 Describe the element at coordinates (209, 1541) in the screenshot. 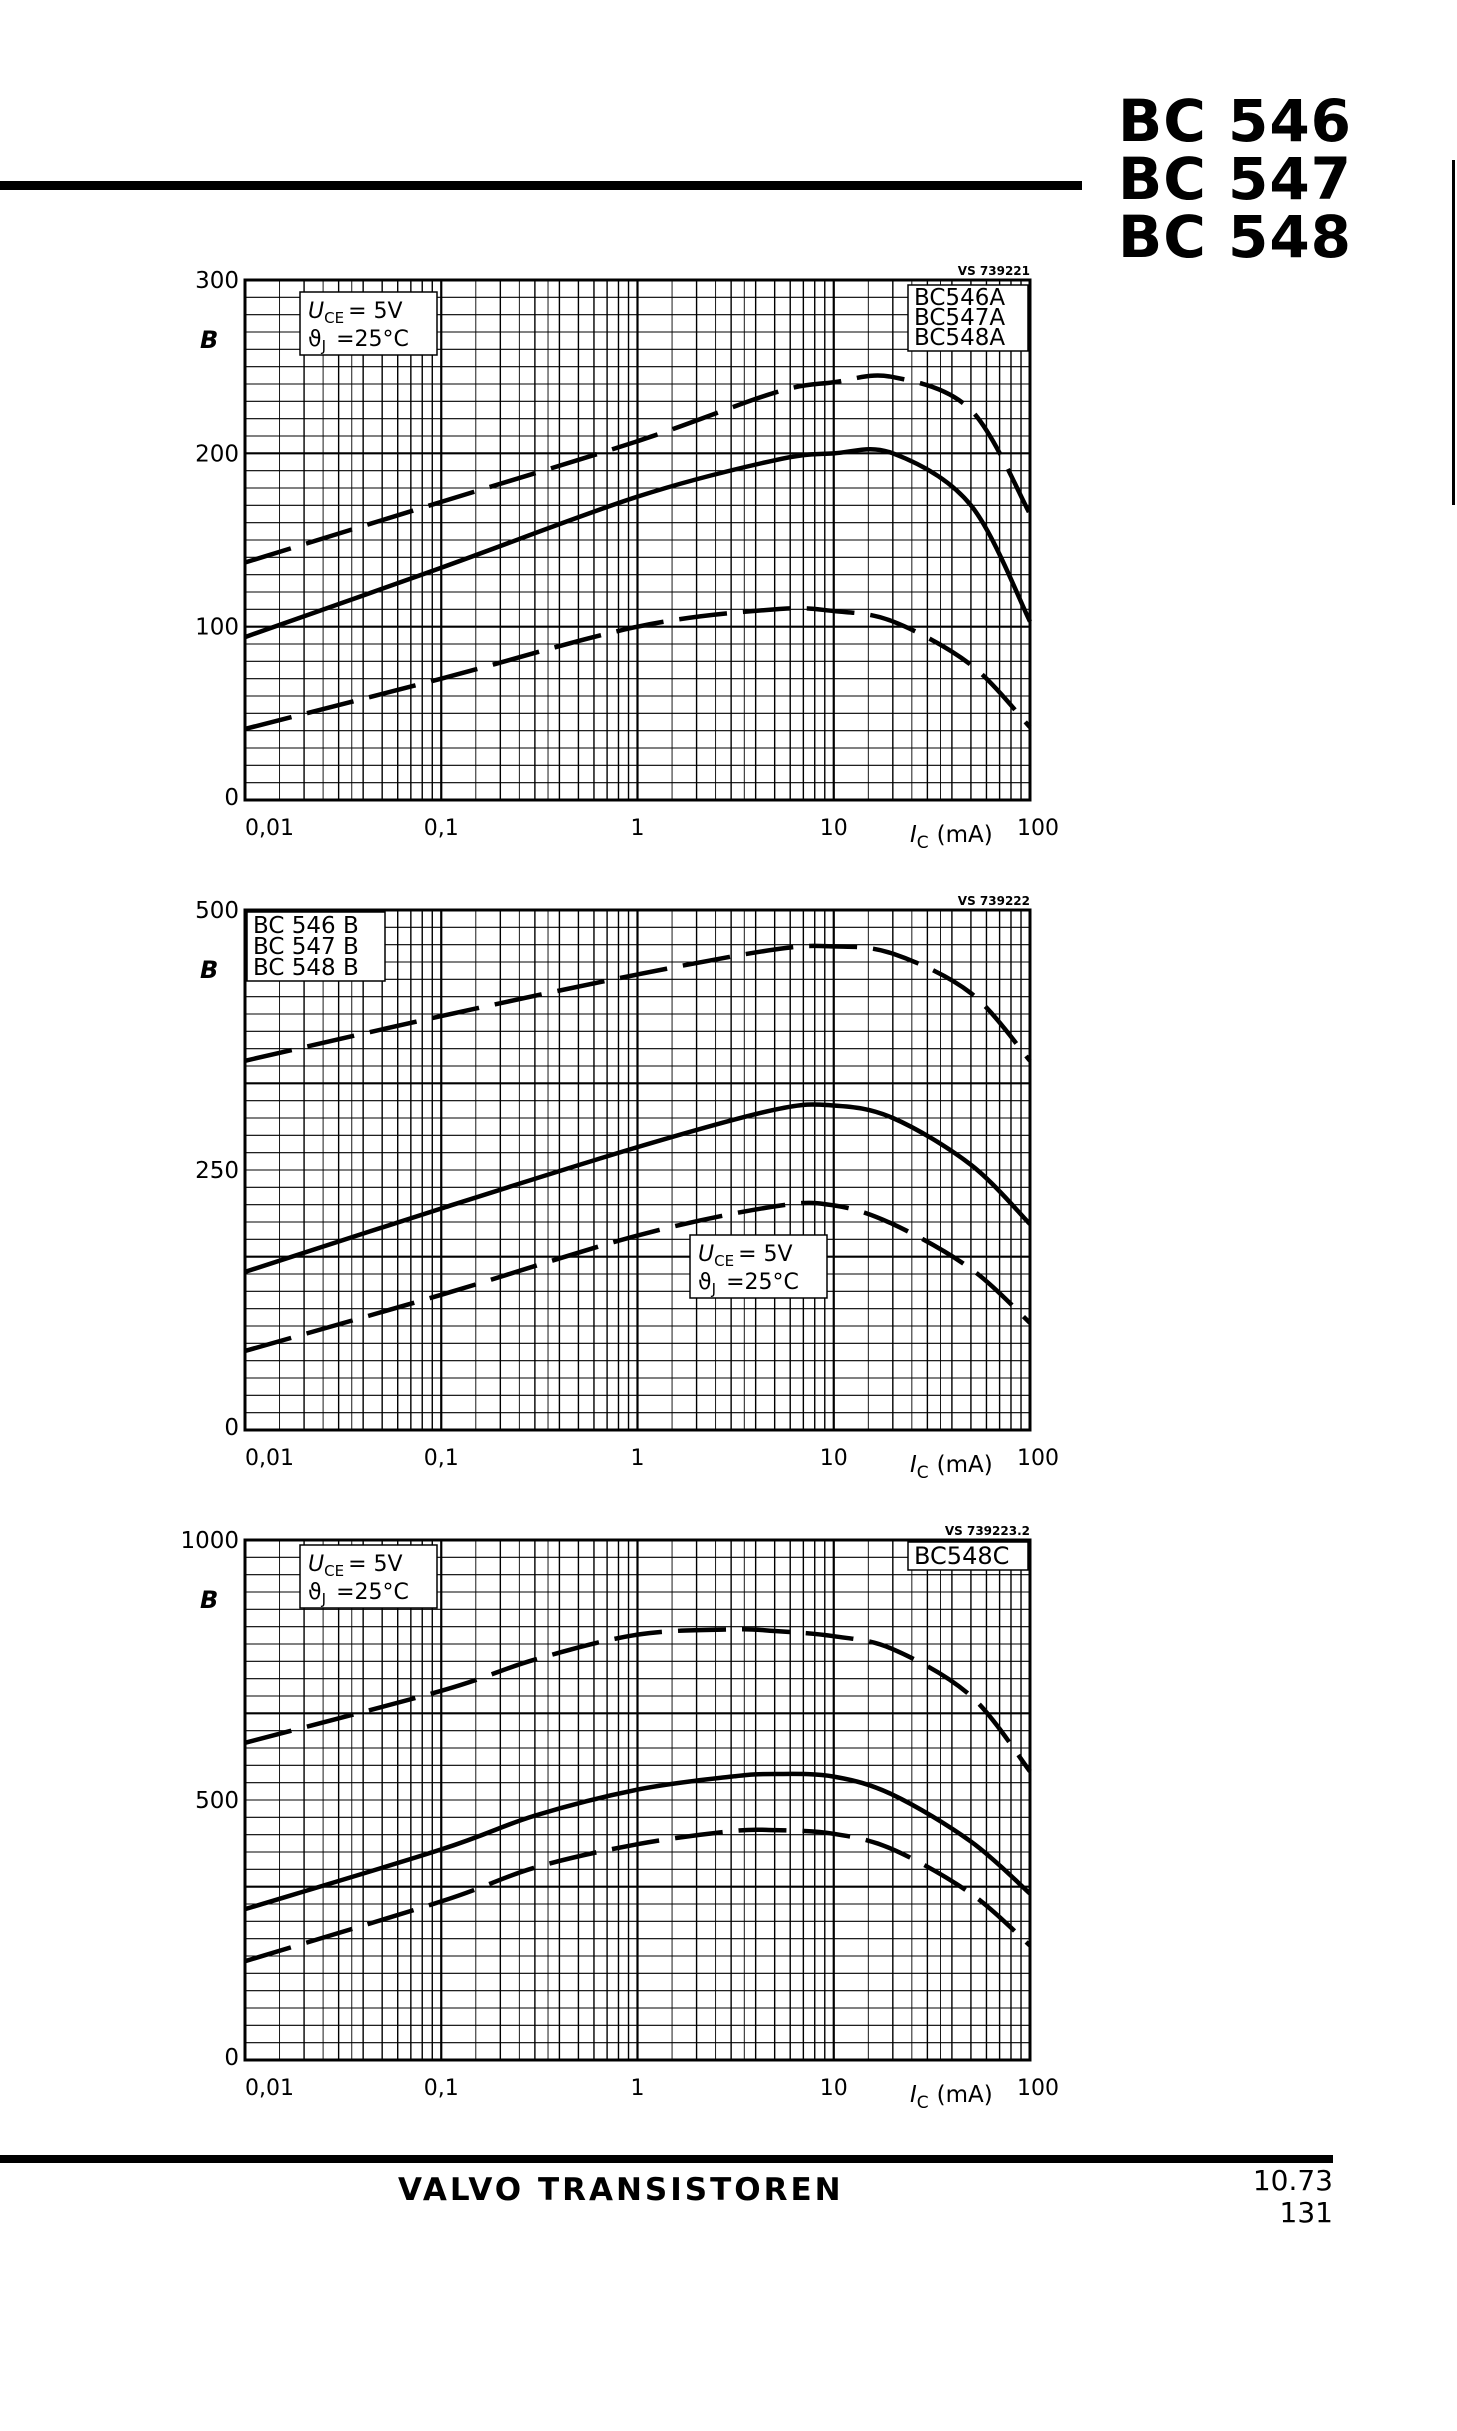

I see `y-tick-label: 1000` at that location.